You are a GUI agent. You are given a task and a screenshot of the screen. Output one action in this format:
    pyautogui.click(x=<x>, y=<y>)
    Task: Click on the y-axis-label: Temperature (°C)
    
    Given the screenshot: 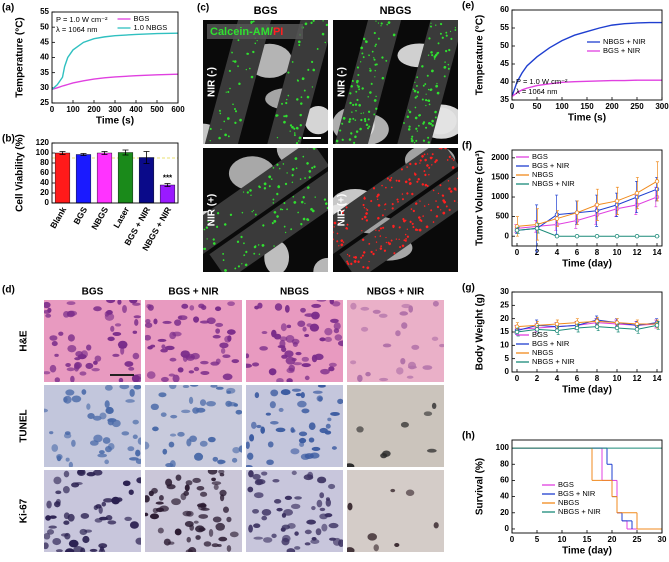 What is the action you would take?
    pyautogui.click(x=480, y=55)
    